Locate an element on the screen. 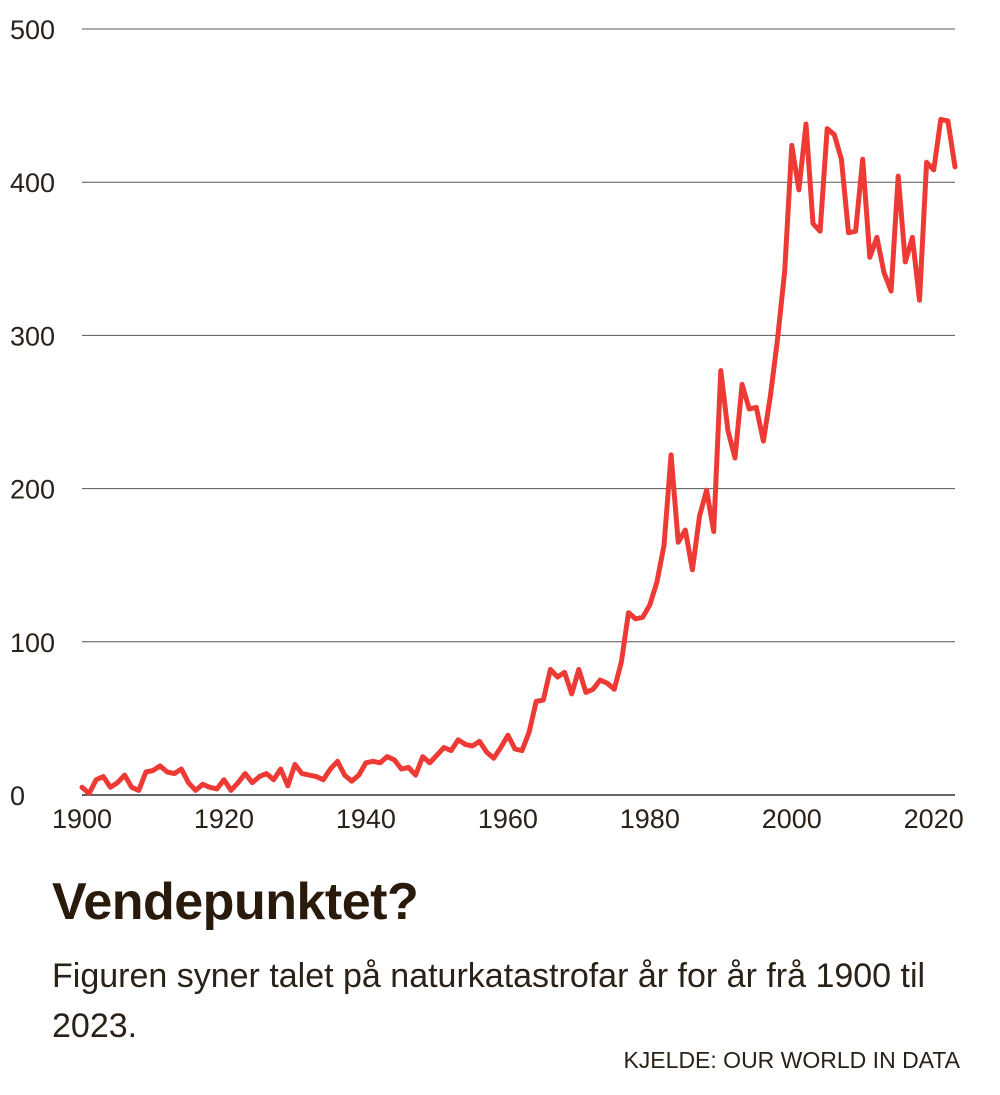  chart-source: KJELDE: OUR WORLD IN DATA is located at coordinates (791, 1060).